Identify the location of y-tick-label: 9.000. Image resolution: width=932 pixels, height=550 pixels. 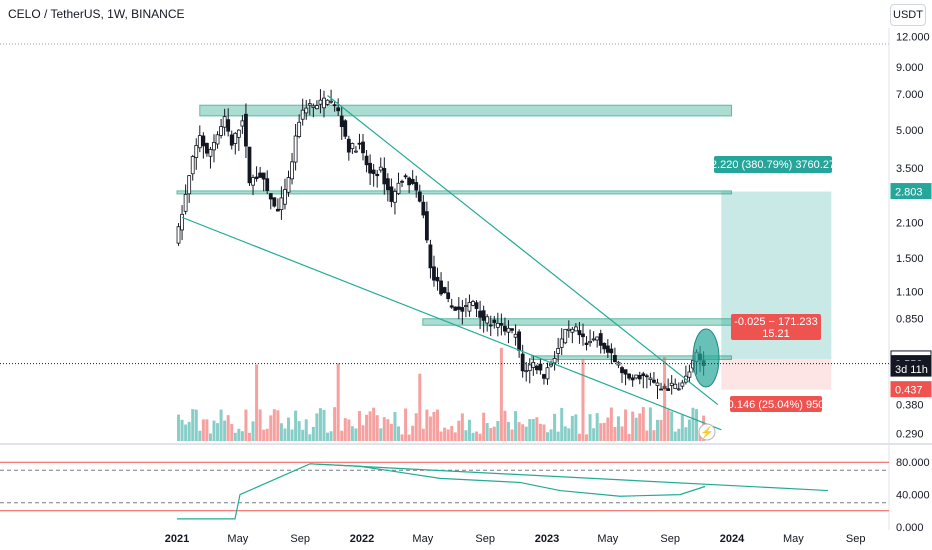
(910, 68).